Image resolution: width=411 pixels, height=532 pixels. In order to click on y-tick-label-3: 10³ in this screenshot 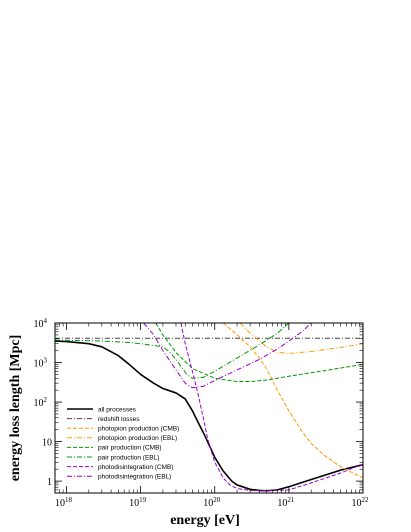, I will do `click(41, 363)`.